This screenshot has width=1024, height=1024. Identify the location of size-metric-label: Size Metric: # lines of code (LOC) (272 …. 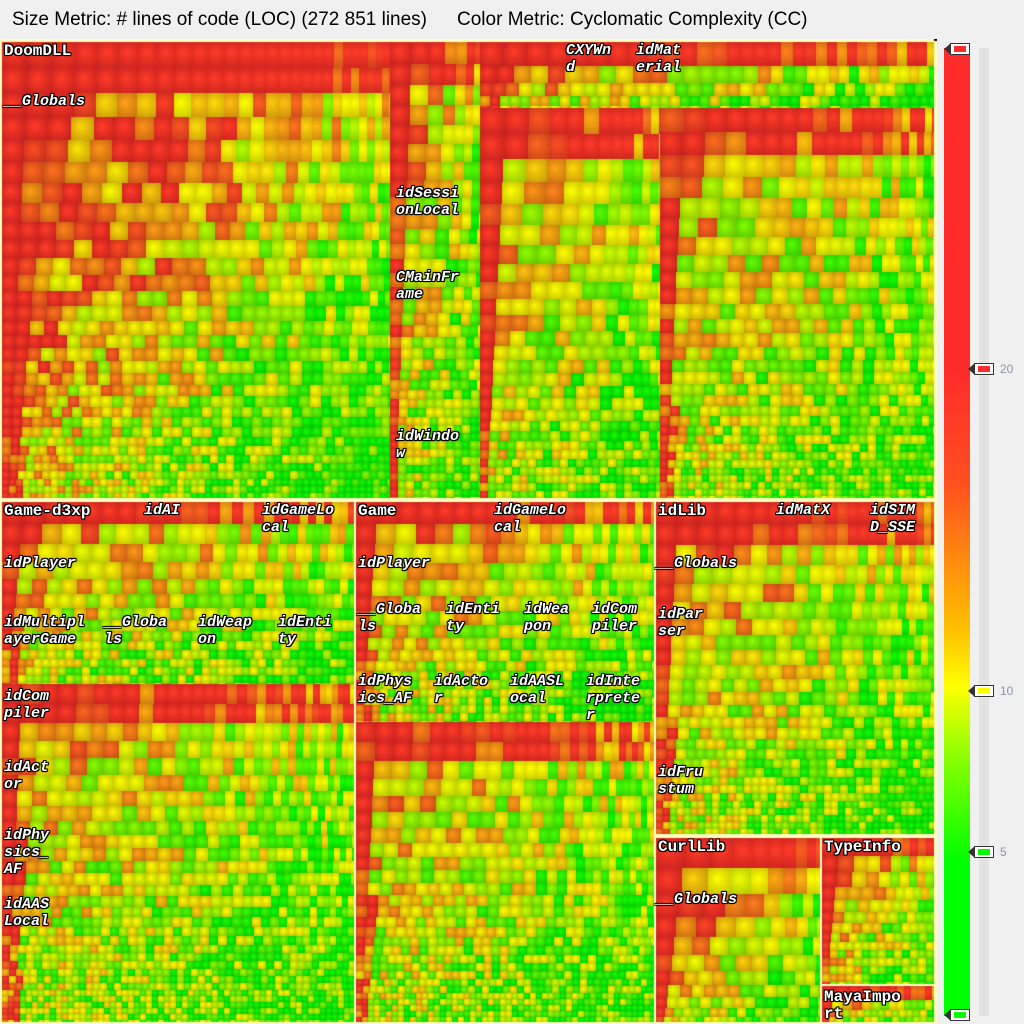
(220, 19).